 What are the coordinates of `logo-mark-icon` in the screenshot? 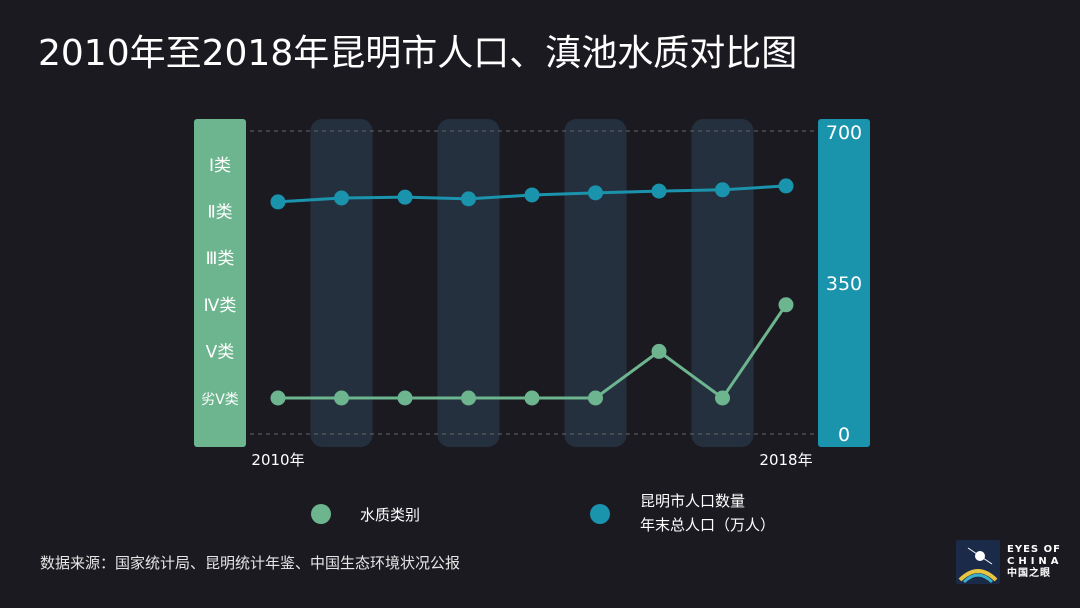 It's located at (978, 562).